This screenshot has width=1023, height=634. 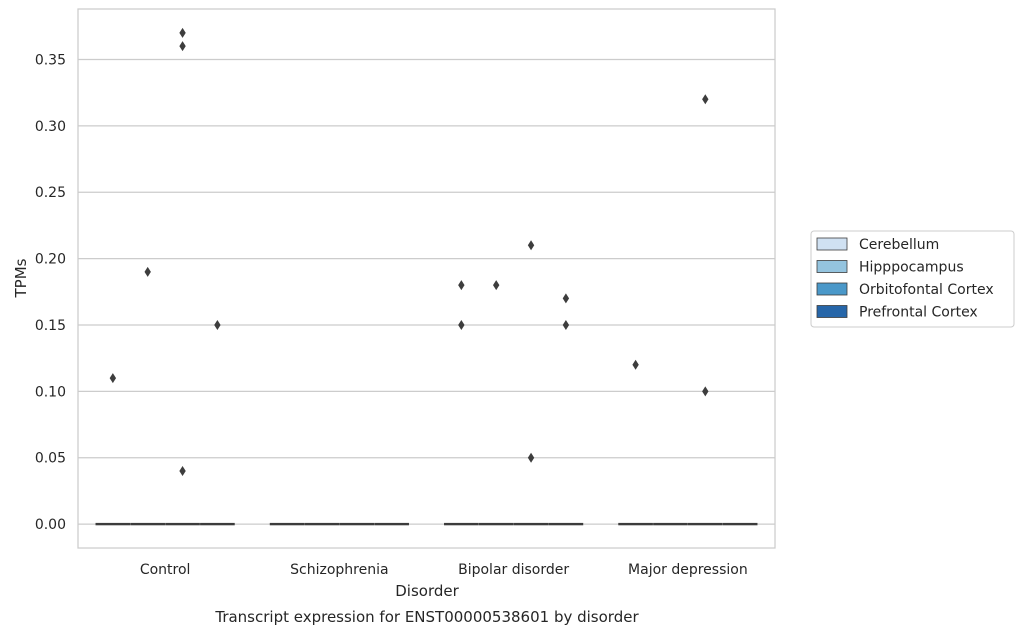 I want to click on x-axis-label: Disorder, so click(x=427, y=591).